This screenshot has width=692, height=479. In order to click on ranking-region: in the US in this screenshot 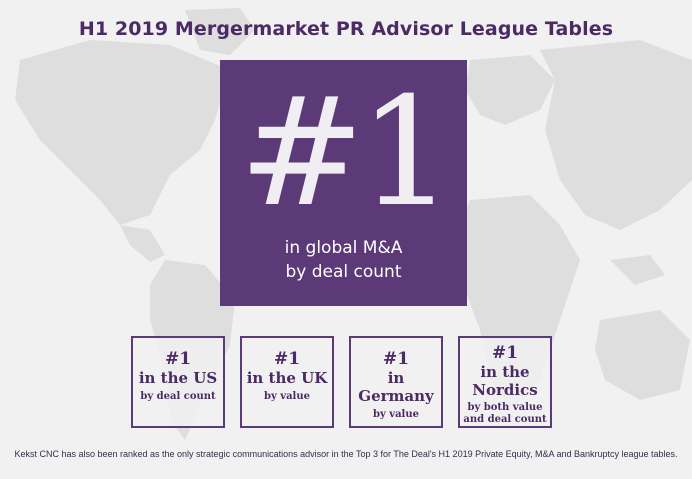, I will do `click(178, 378)`.